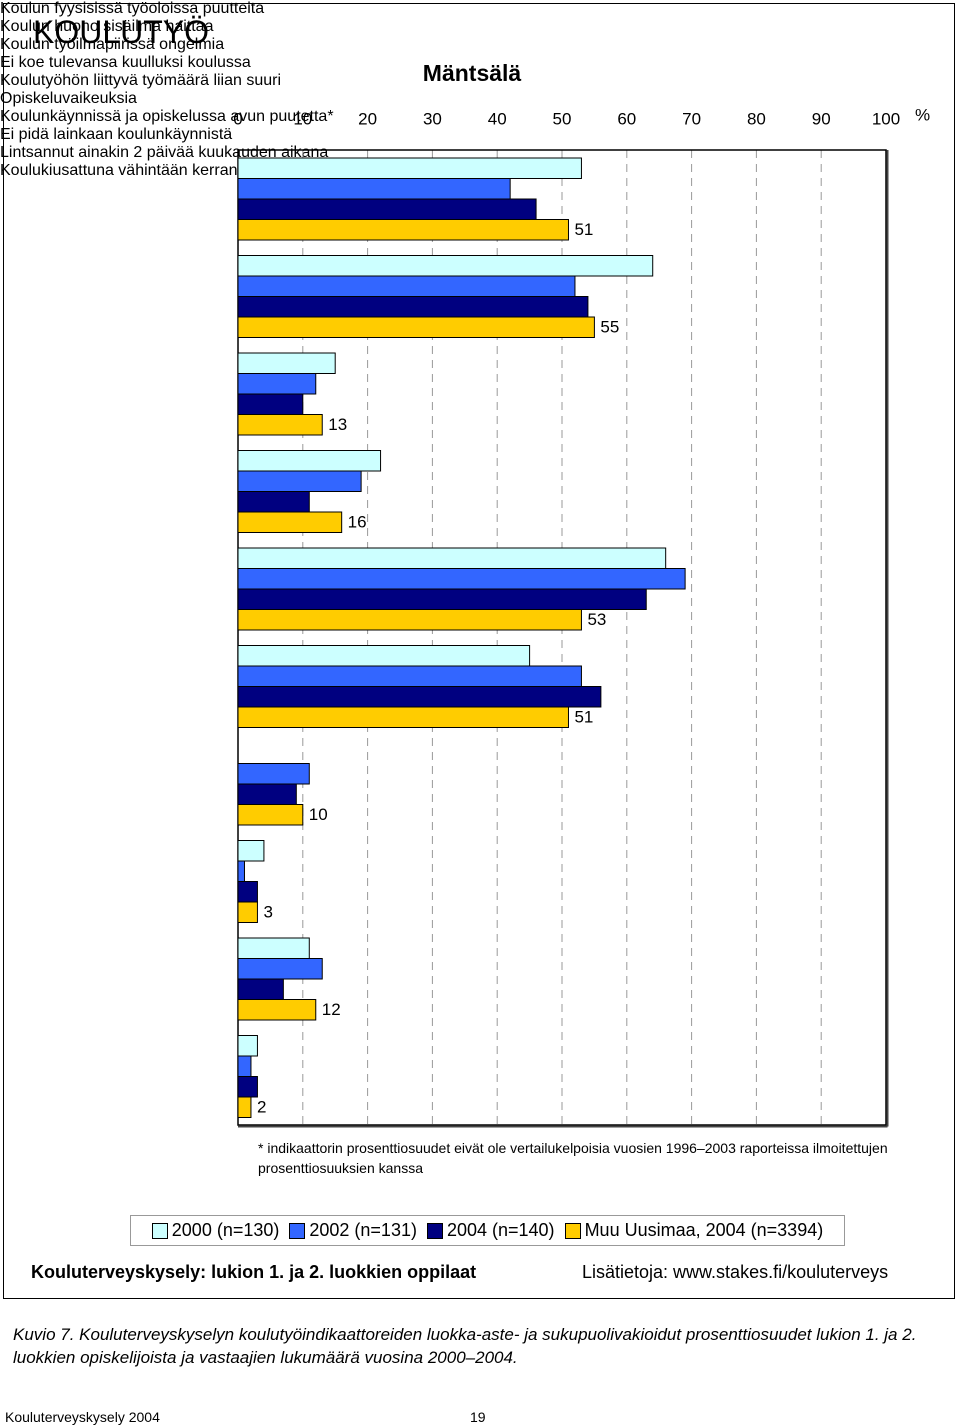 This screenshot has height=1427, width=960. I want to click on page-number: 19, so click(478, 1417).